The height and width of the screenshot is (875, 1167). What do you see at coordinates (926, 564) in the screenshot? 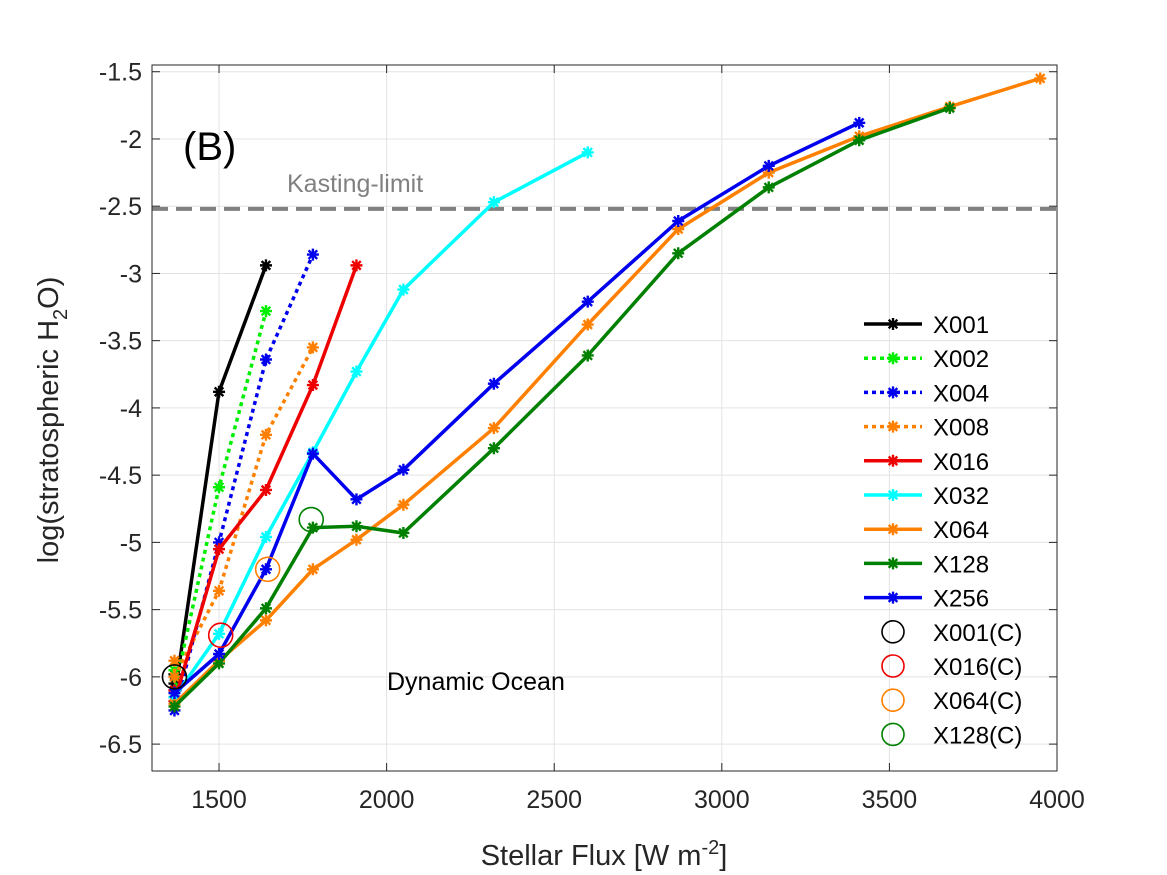
I see `legend-entry-x128: X128` at bounding box center [926, 564].